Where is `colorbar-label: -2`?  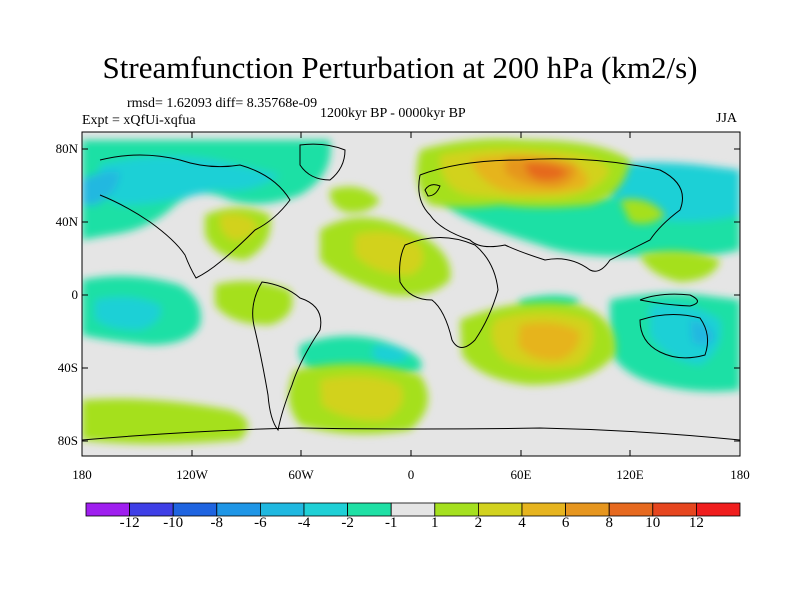 colorbar-label: -2 is located at coordinates (347, 523).